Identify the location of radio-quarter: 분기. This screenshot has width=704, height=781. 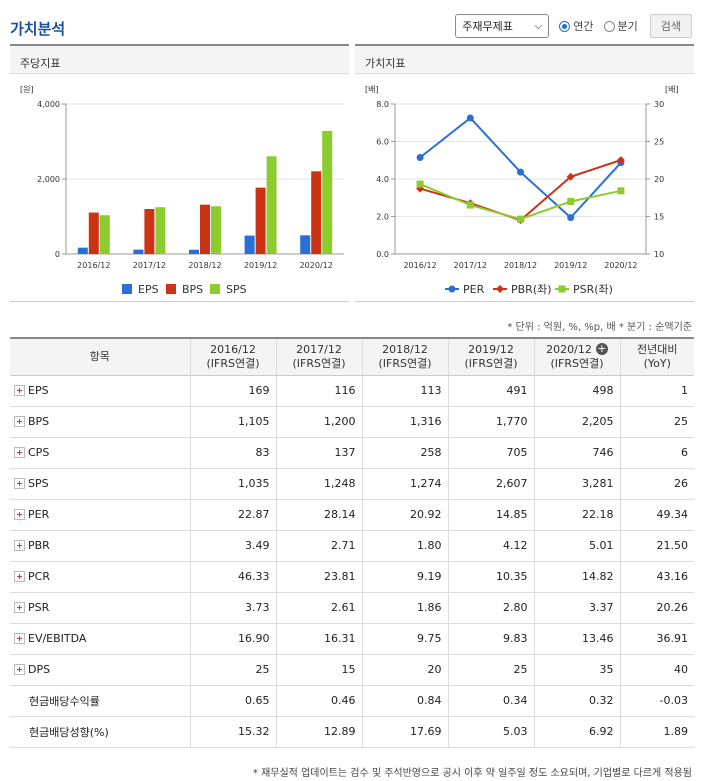
(620, 26).